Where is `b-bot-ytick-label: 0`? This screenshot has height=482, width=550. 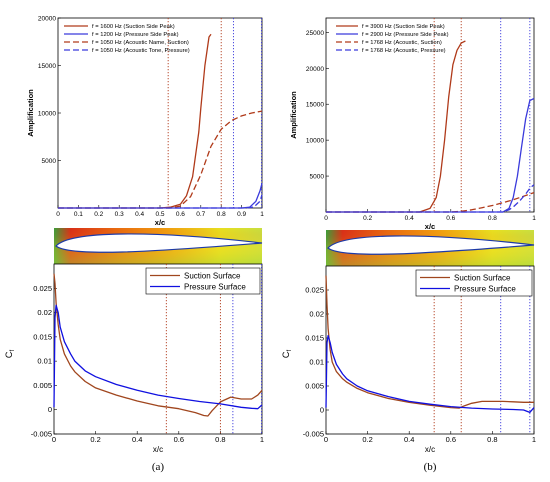 b-bot-ytick-label: 0 is located at coordinates (322, 410).